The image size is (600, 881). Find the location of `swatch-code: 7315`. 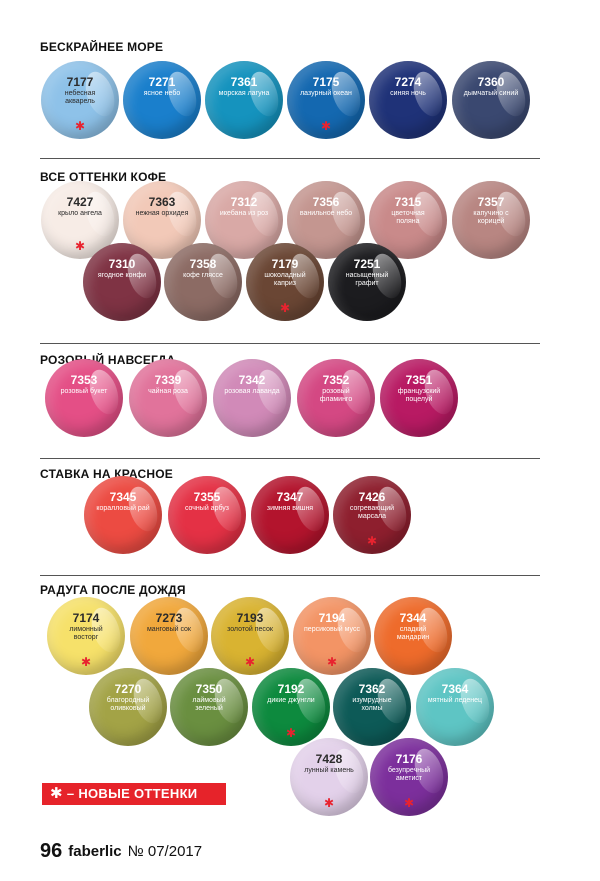

swatch-code: 7315 is located at coordinates (408, 202).